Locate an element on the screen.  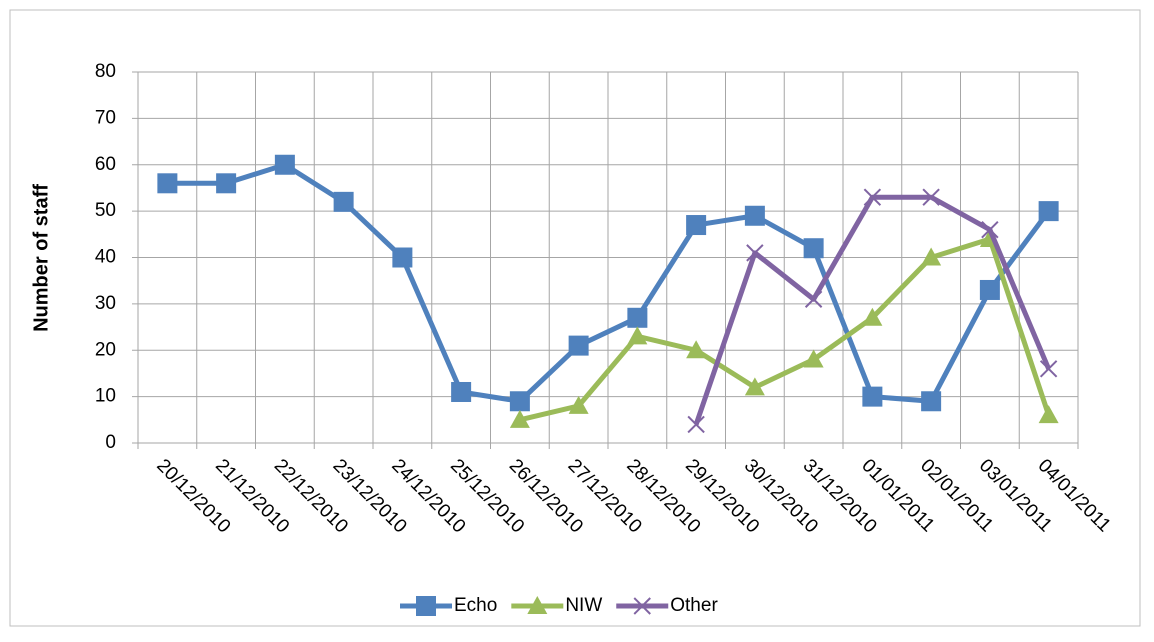
series-line is located at coordinates (785, 329).